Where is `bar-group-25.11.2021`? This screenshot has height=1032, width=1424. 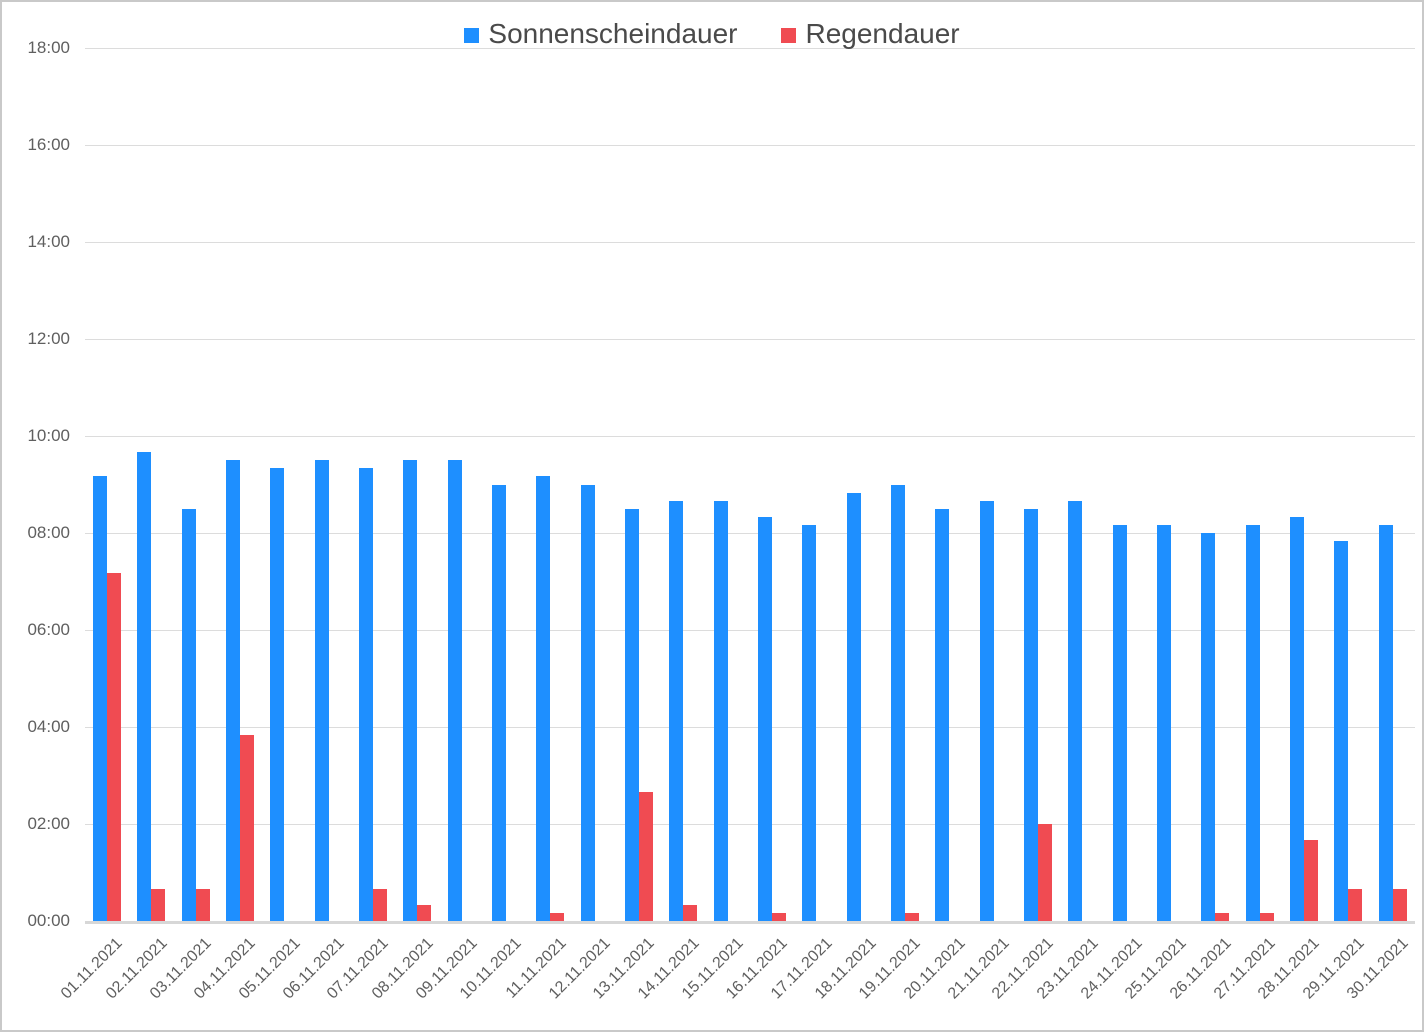
bar-group-25.11.2021 is located at coordinates (1171, 484).